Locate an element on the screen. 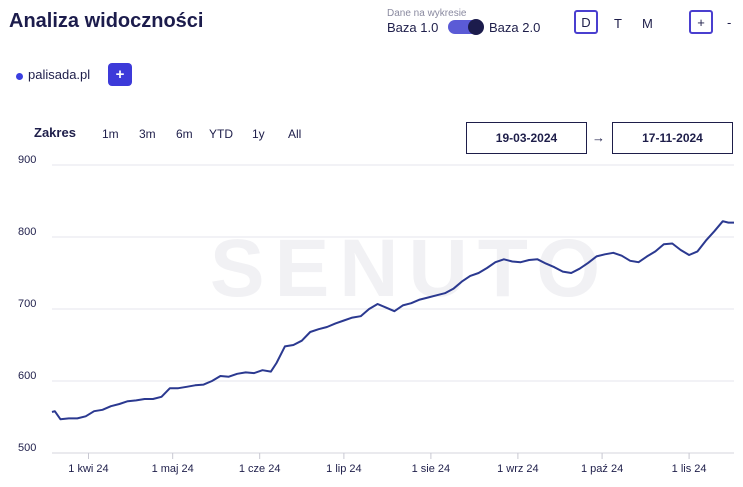  toggle-knob is located at coordinates (476, 27).